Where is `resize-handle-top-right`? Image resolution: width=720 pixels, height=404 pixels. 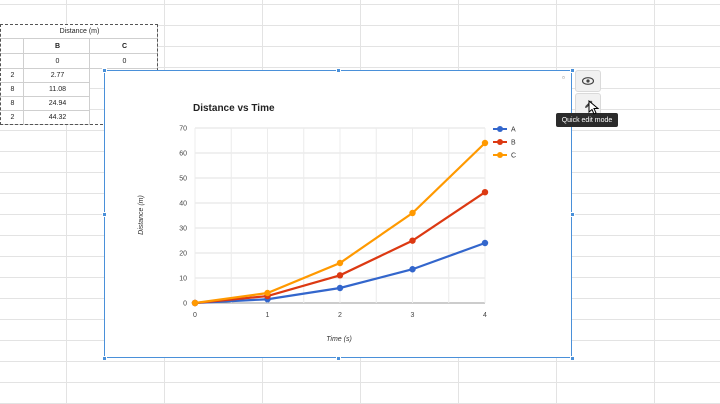
resize-handle-top-right is located at coordinates (572, 70).